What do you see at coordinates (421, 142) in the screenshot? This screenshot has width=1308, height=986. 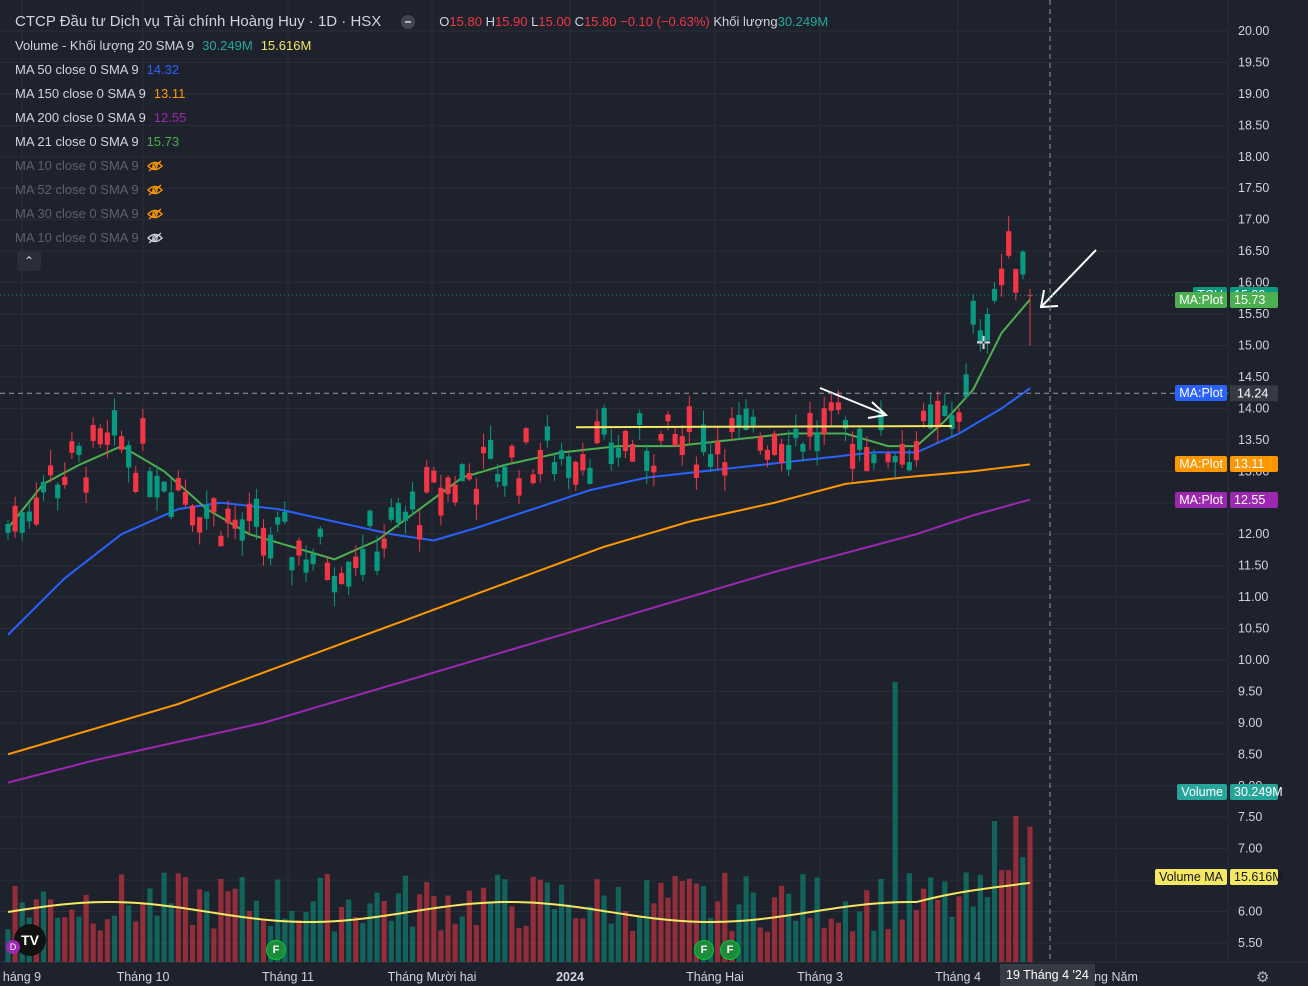 I see `indicator-row: MA 21 close 0 SMA 9 15.73` at bounding box center [421, 142].